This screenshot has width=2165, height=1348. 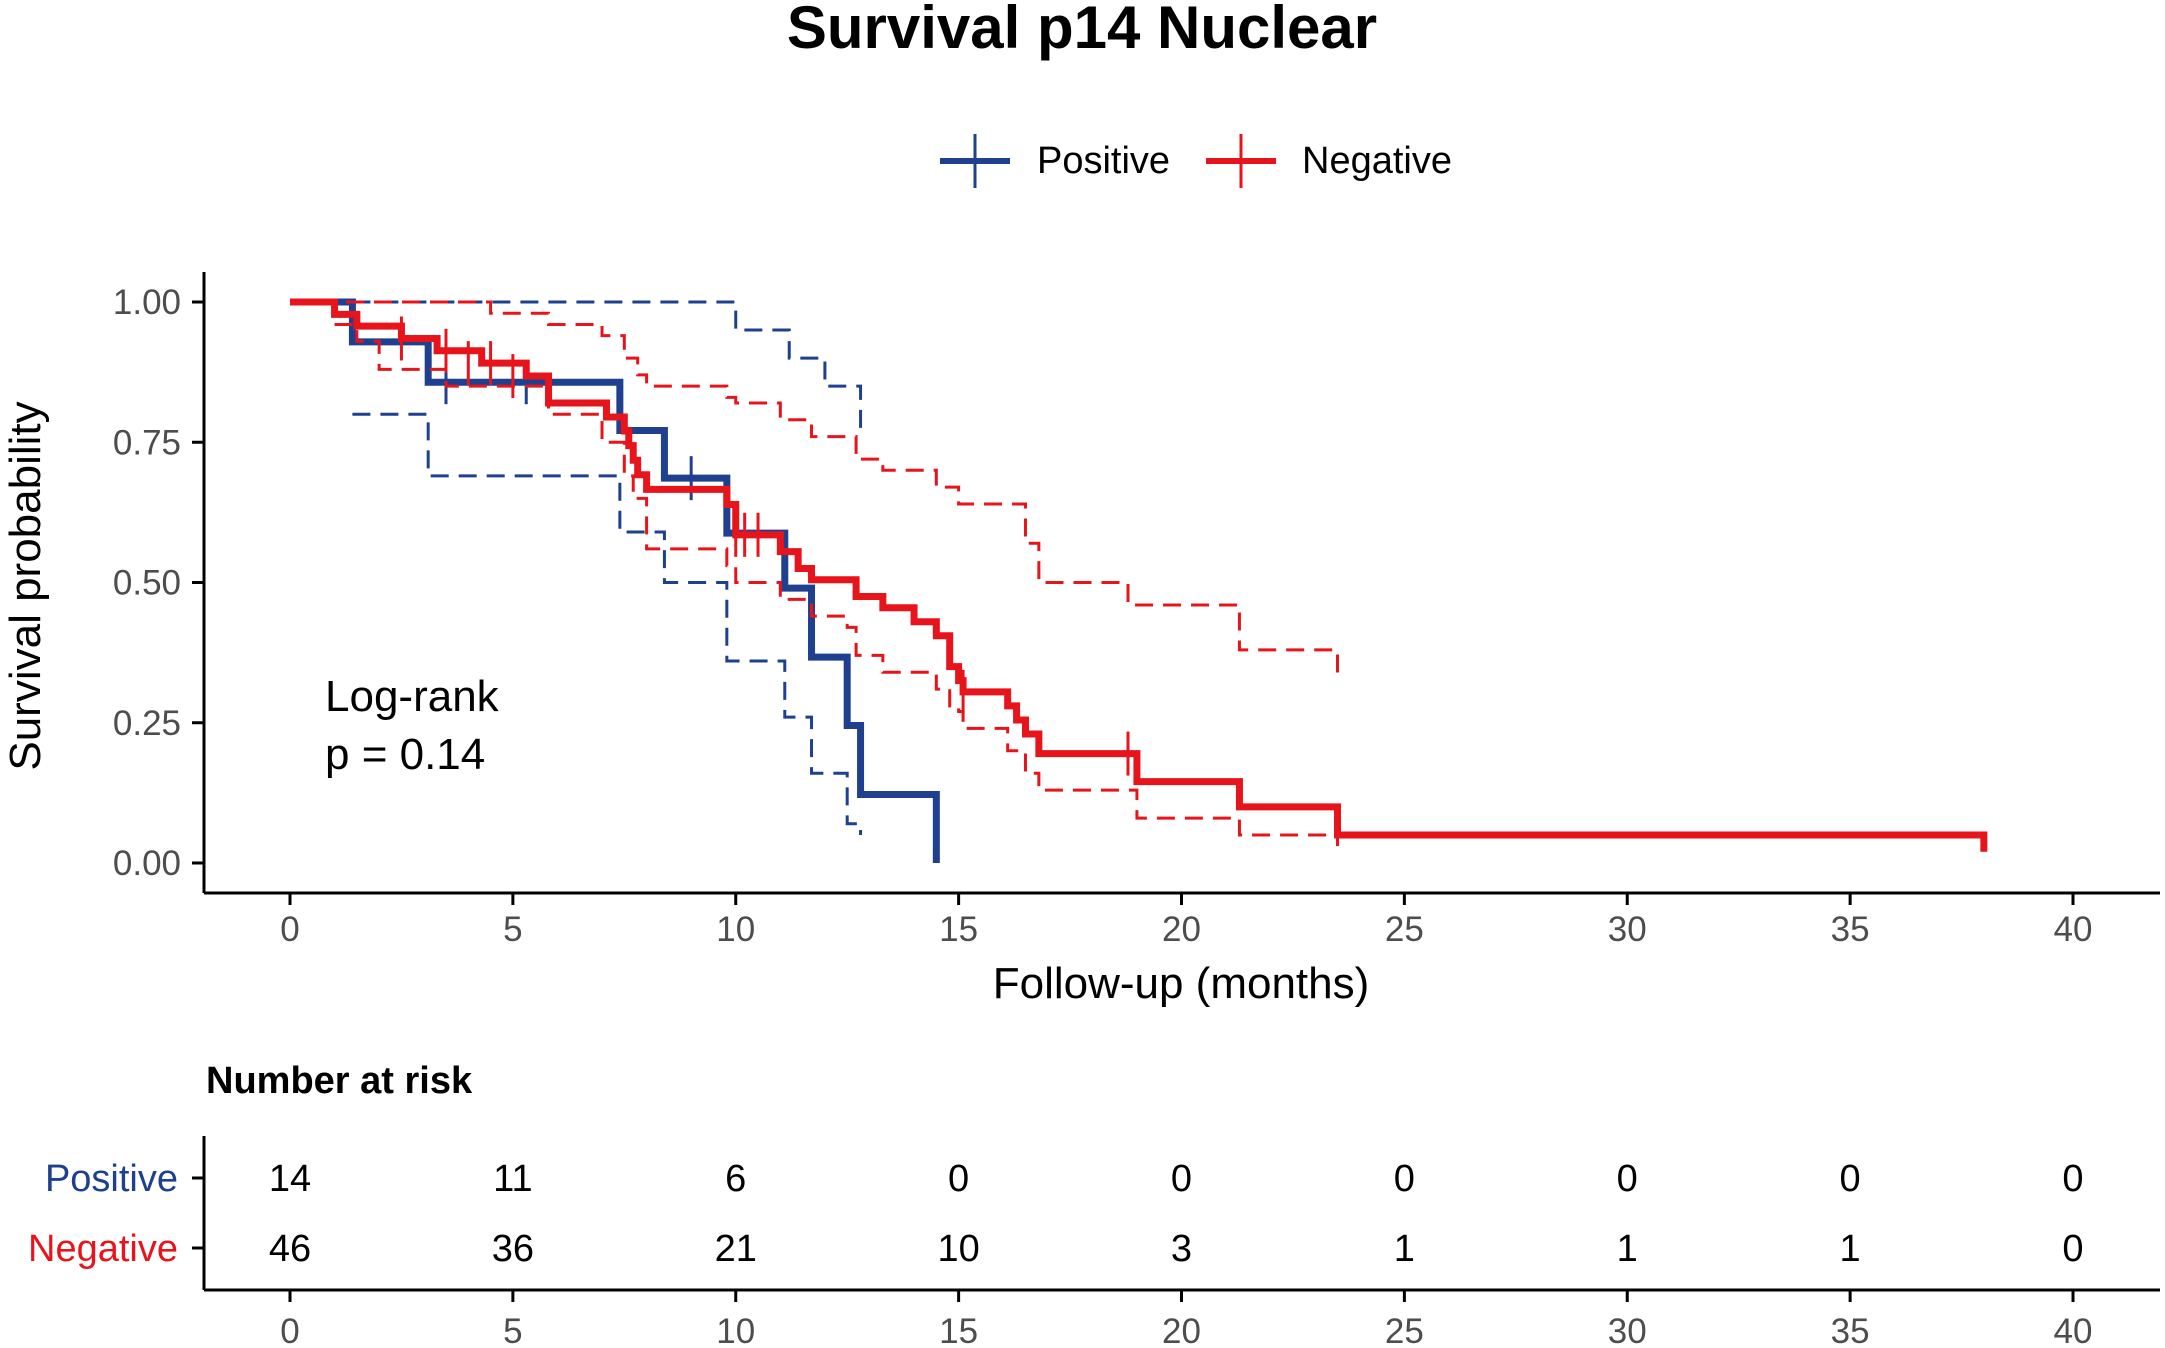 What do you see at coordinates (25, 585) in the screenshot?
I see `y-axis-label: Survival probability` at bounding box center [25, 585].